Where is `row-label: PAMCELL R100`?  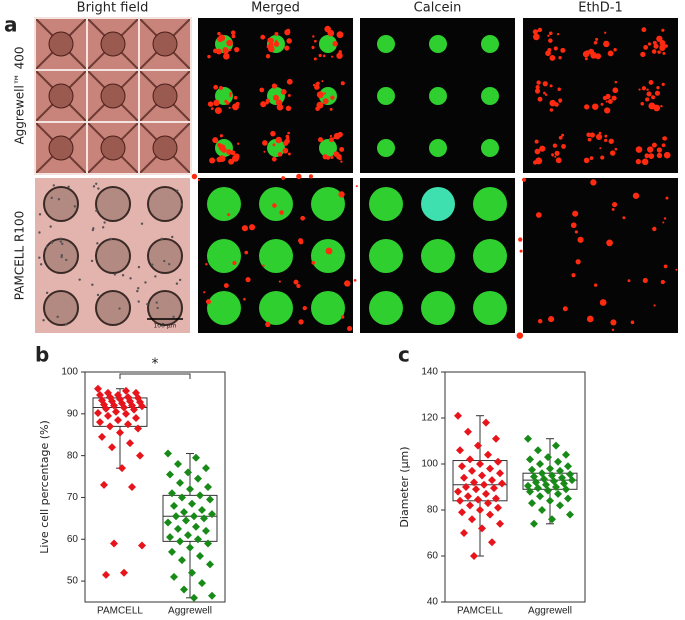 row-label: PAMCELL R100 is located at coordinates (20, 255).